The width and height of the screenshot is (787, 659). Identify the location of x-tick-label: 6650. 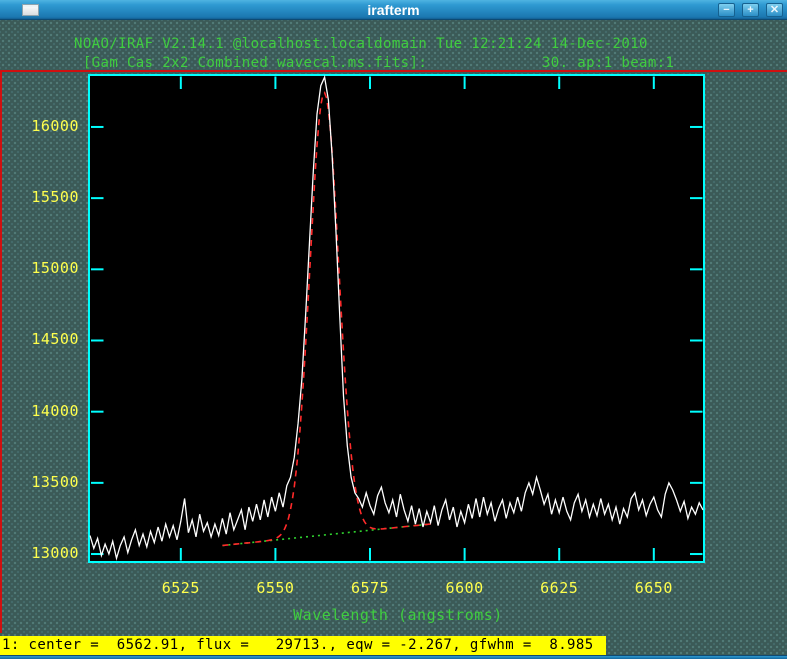
(653, 588).